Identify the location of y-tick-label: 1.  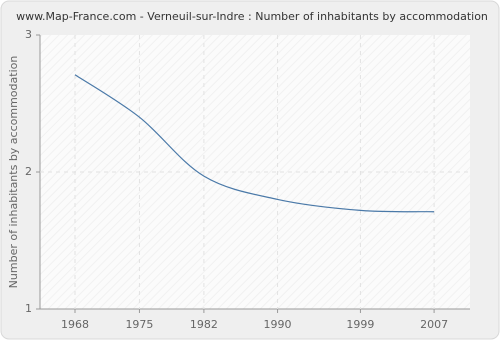
(28, 308).